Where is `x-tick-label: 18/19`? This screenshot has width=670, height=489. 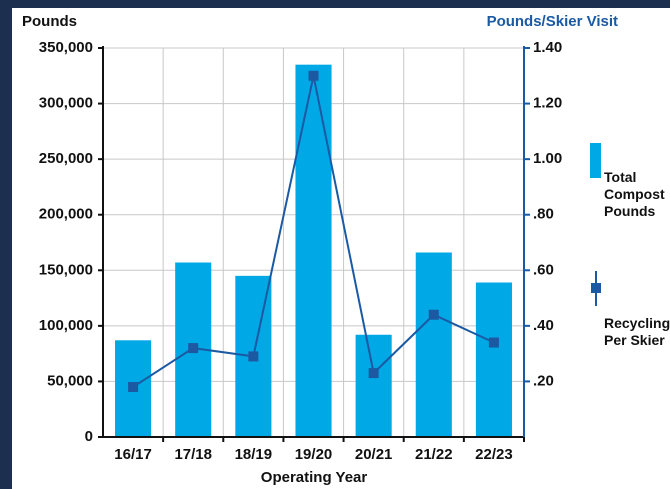
x-tick-label: 18/19 is located at coordinates (254, 454).